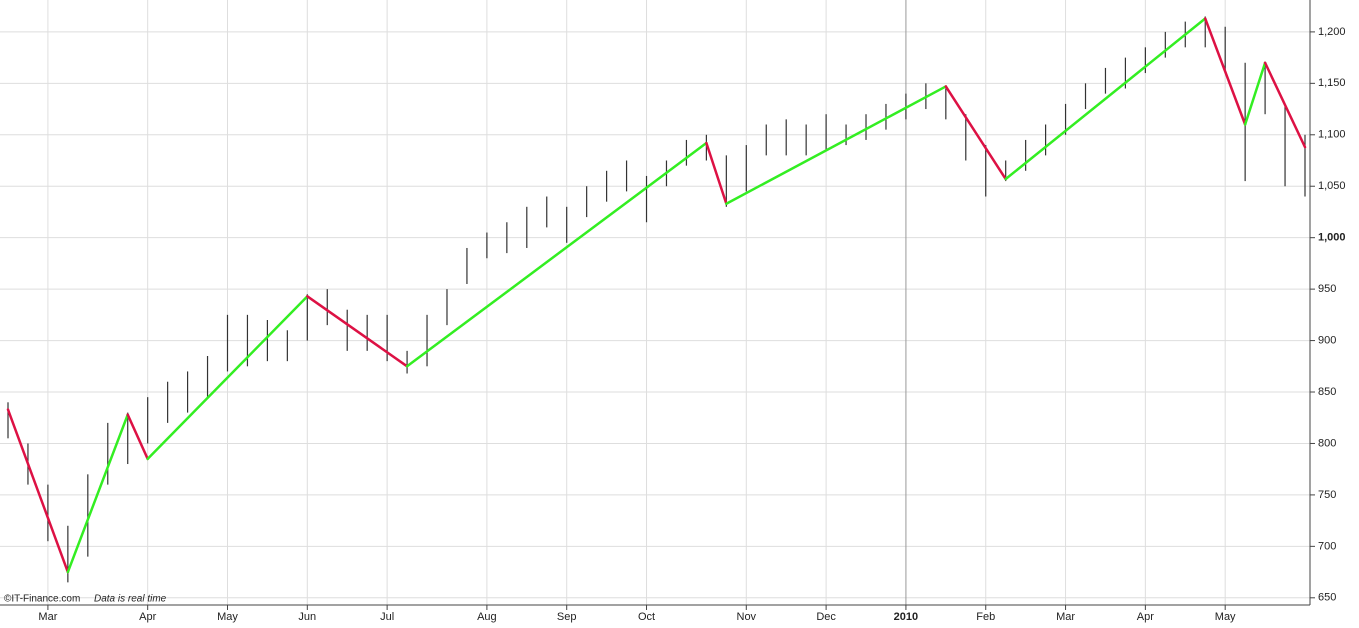 This screenshot has height=628, width=1359. Describe the element at coordinates (985, 617) in the screenshot. I see `x-tick-label: Feb` at that location.